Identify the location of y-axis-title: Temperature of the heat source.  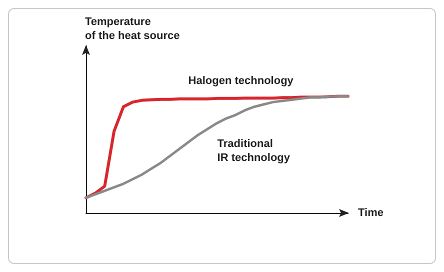
(132, 29).